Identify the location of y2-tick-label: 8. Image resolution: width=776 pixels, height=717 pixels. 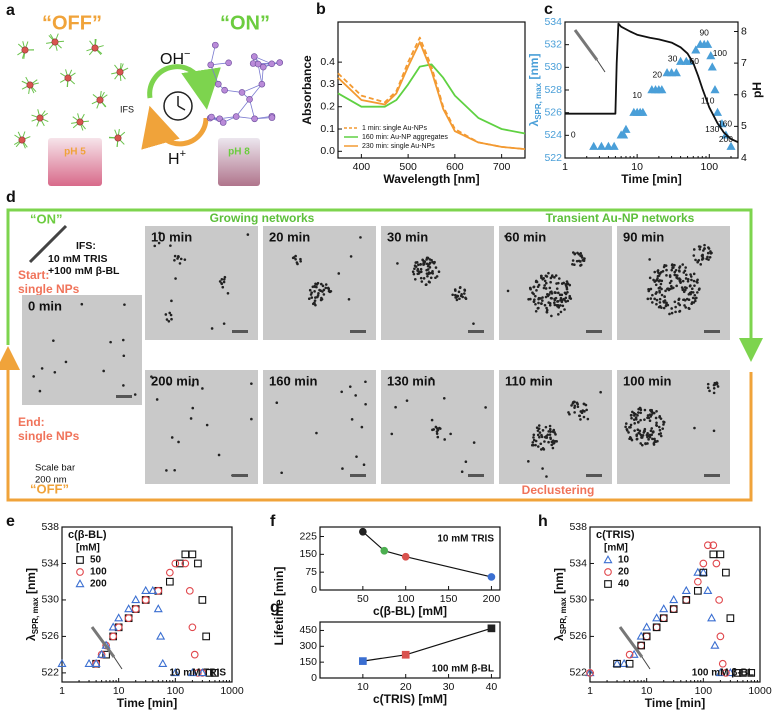
(744, 31).